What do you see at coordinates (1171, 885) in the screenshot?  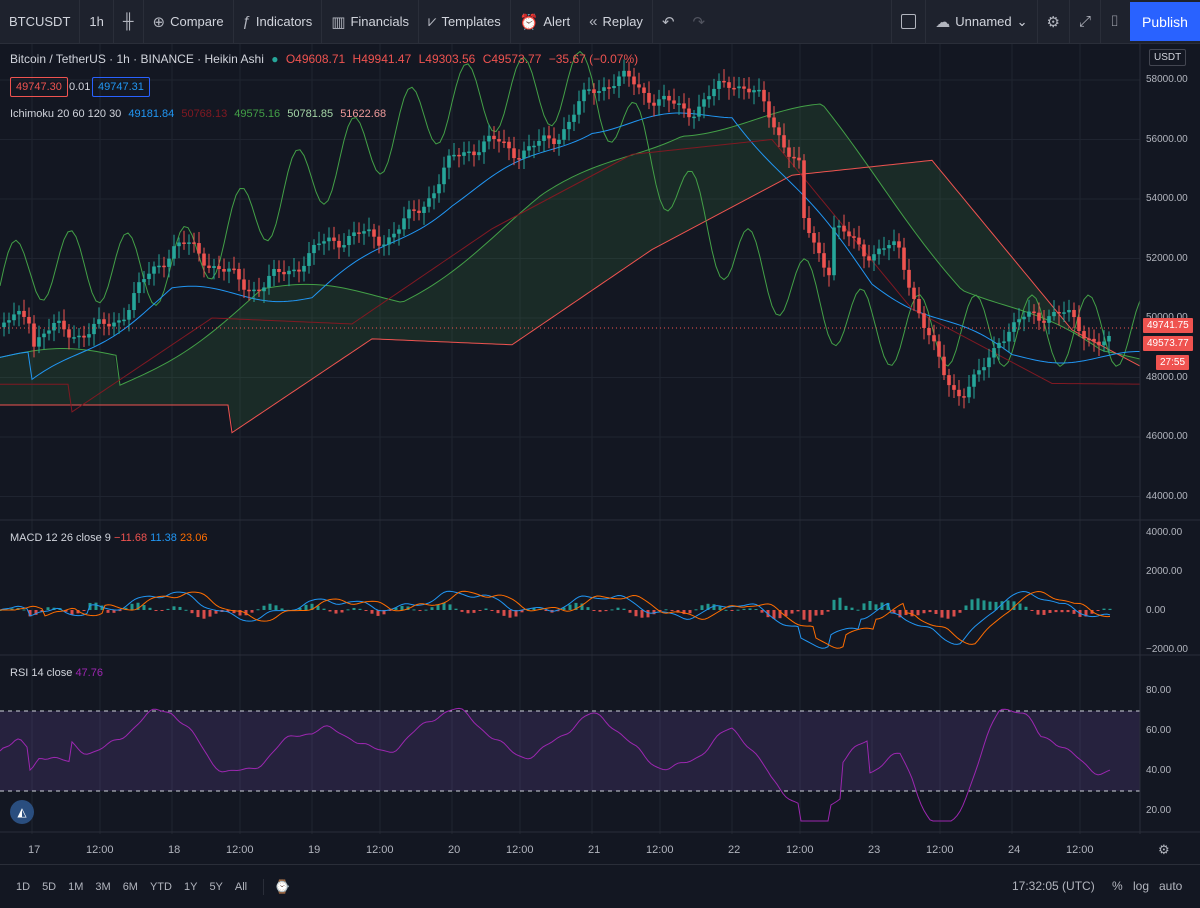 I see `auto-toggle: auto` at bounding box center [1171, 885].